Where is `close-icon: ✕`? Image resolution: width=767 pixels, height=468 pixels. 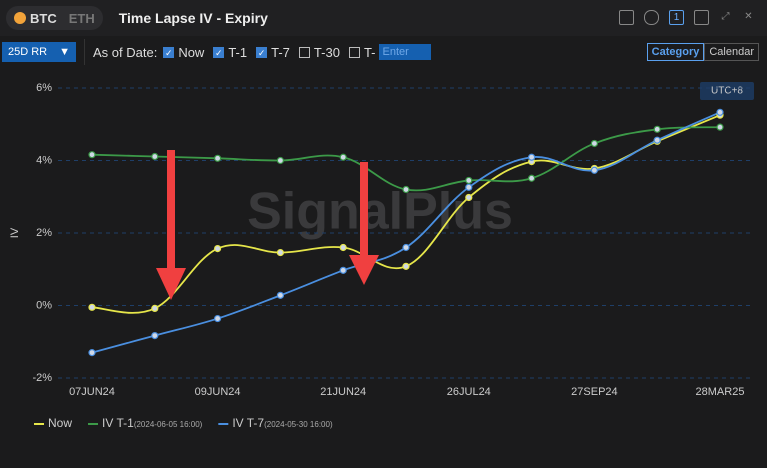
close-icon: ✕ is located at coordinates (748, 16).